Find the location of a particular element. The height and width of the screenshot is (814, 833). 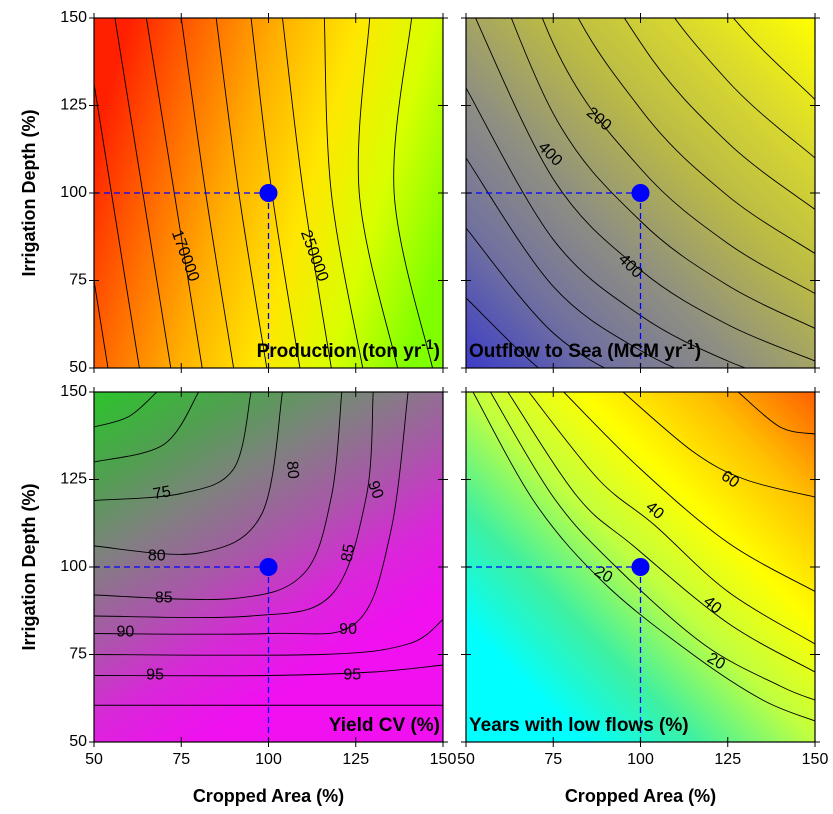

panel-title: Outflow to Sea (MCM yr-1) is located at coordinates (585, 349).